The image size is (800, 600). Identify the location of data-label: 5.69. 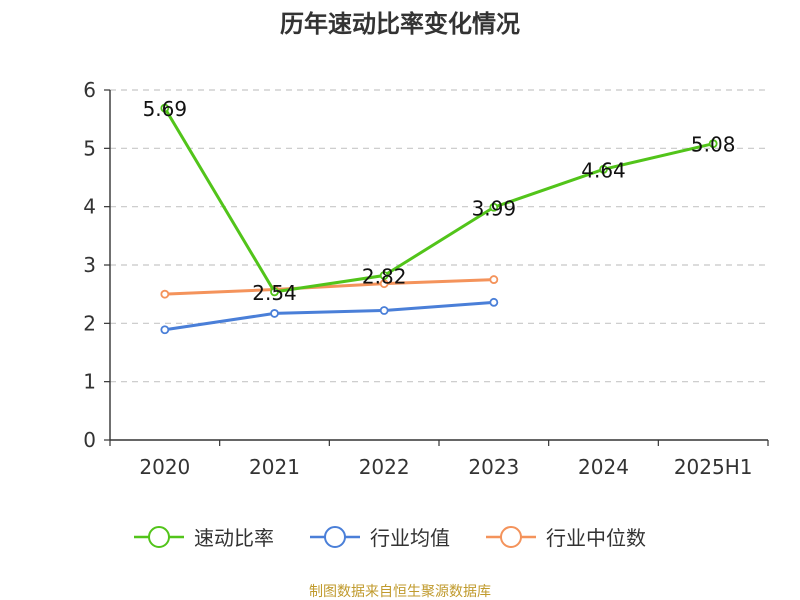
(165, 109).